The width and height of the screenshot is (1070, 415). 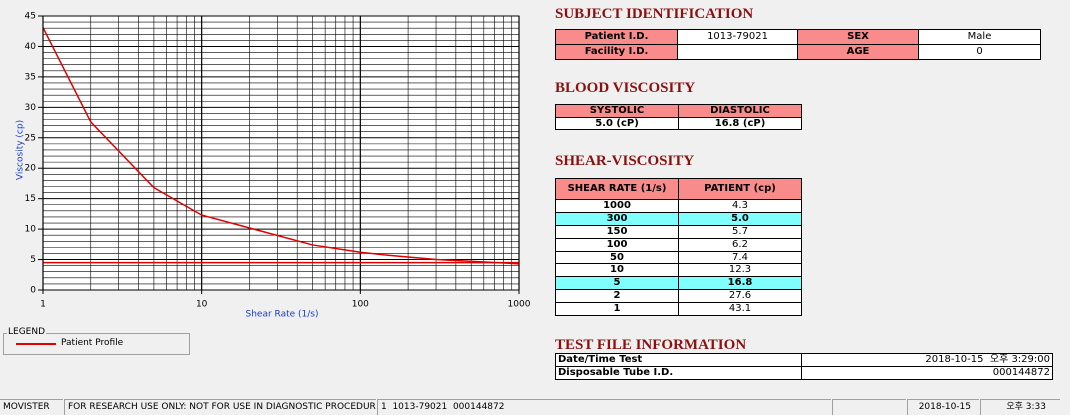 I want to click on table-cell: 2018-10-15 오후 3:29:00, so click(x=927, y=360).